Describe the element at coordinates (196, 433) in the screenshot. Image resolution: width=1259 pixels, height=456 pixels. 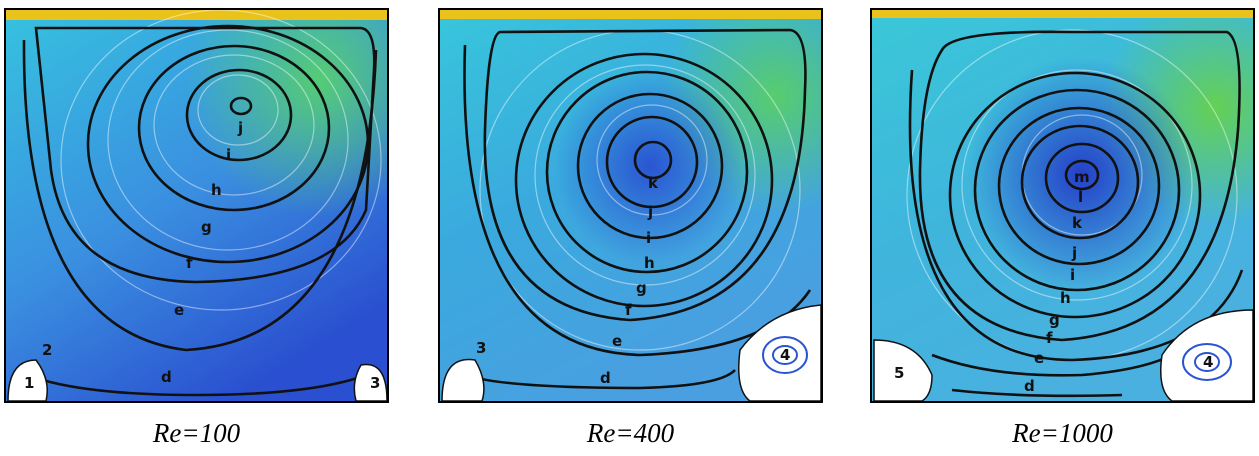
I see `caption-re-100: Re=100` at that location.